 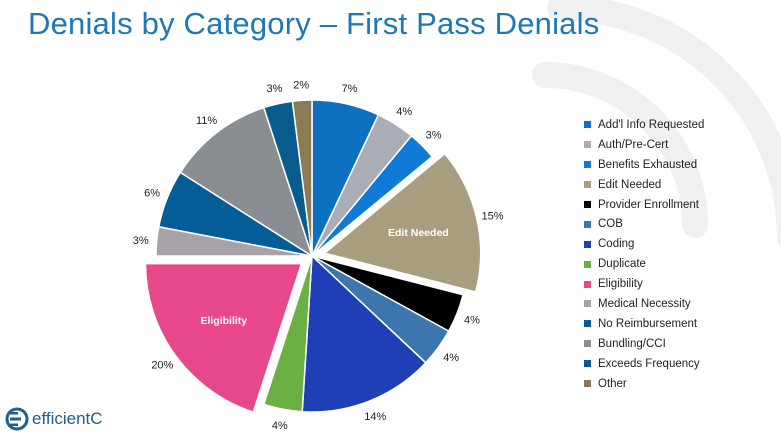 What do you see at coordinates (648, 204) in the screenshot?
I see `legend-label: Provider Enrollment` at bounding box center [648, 204].